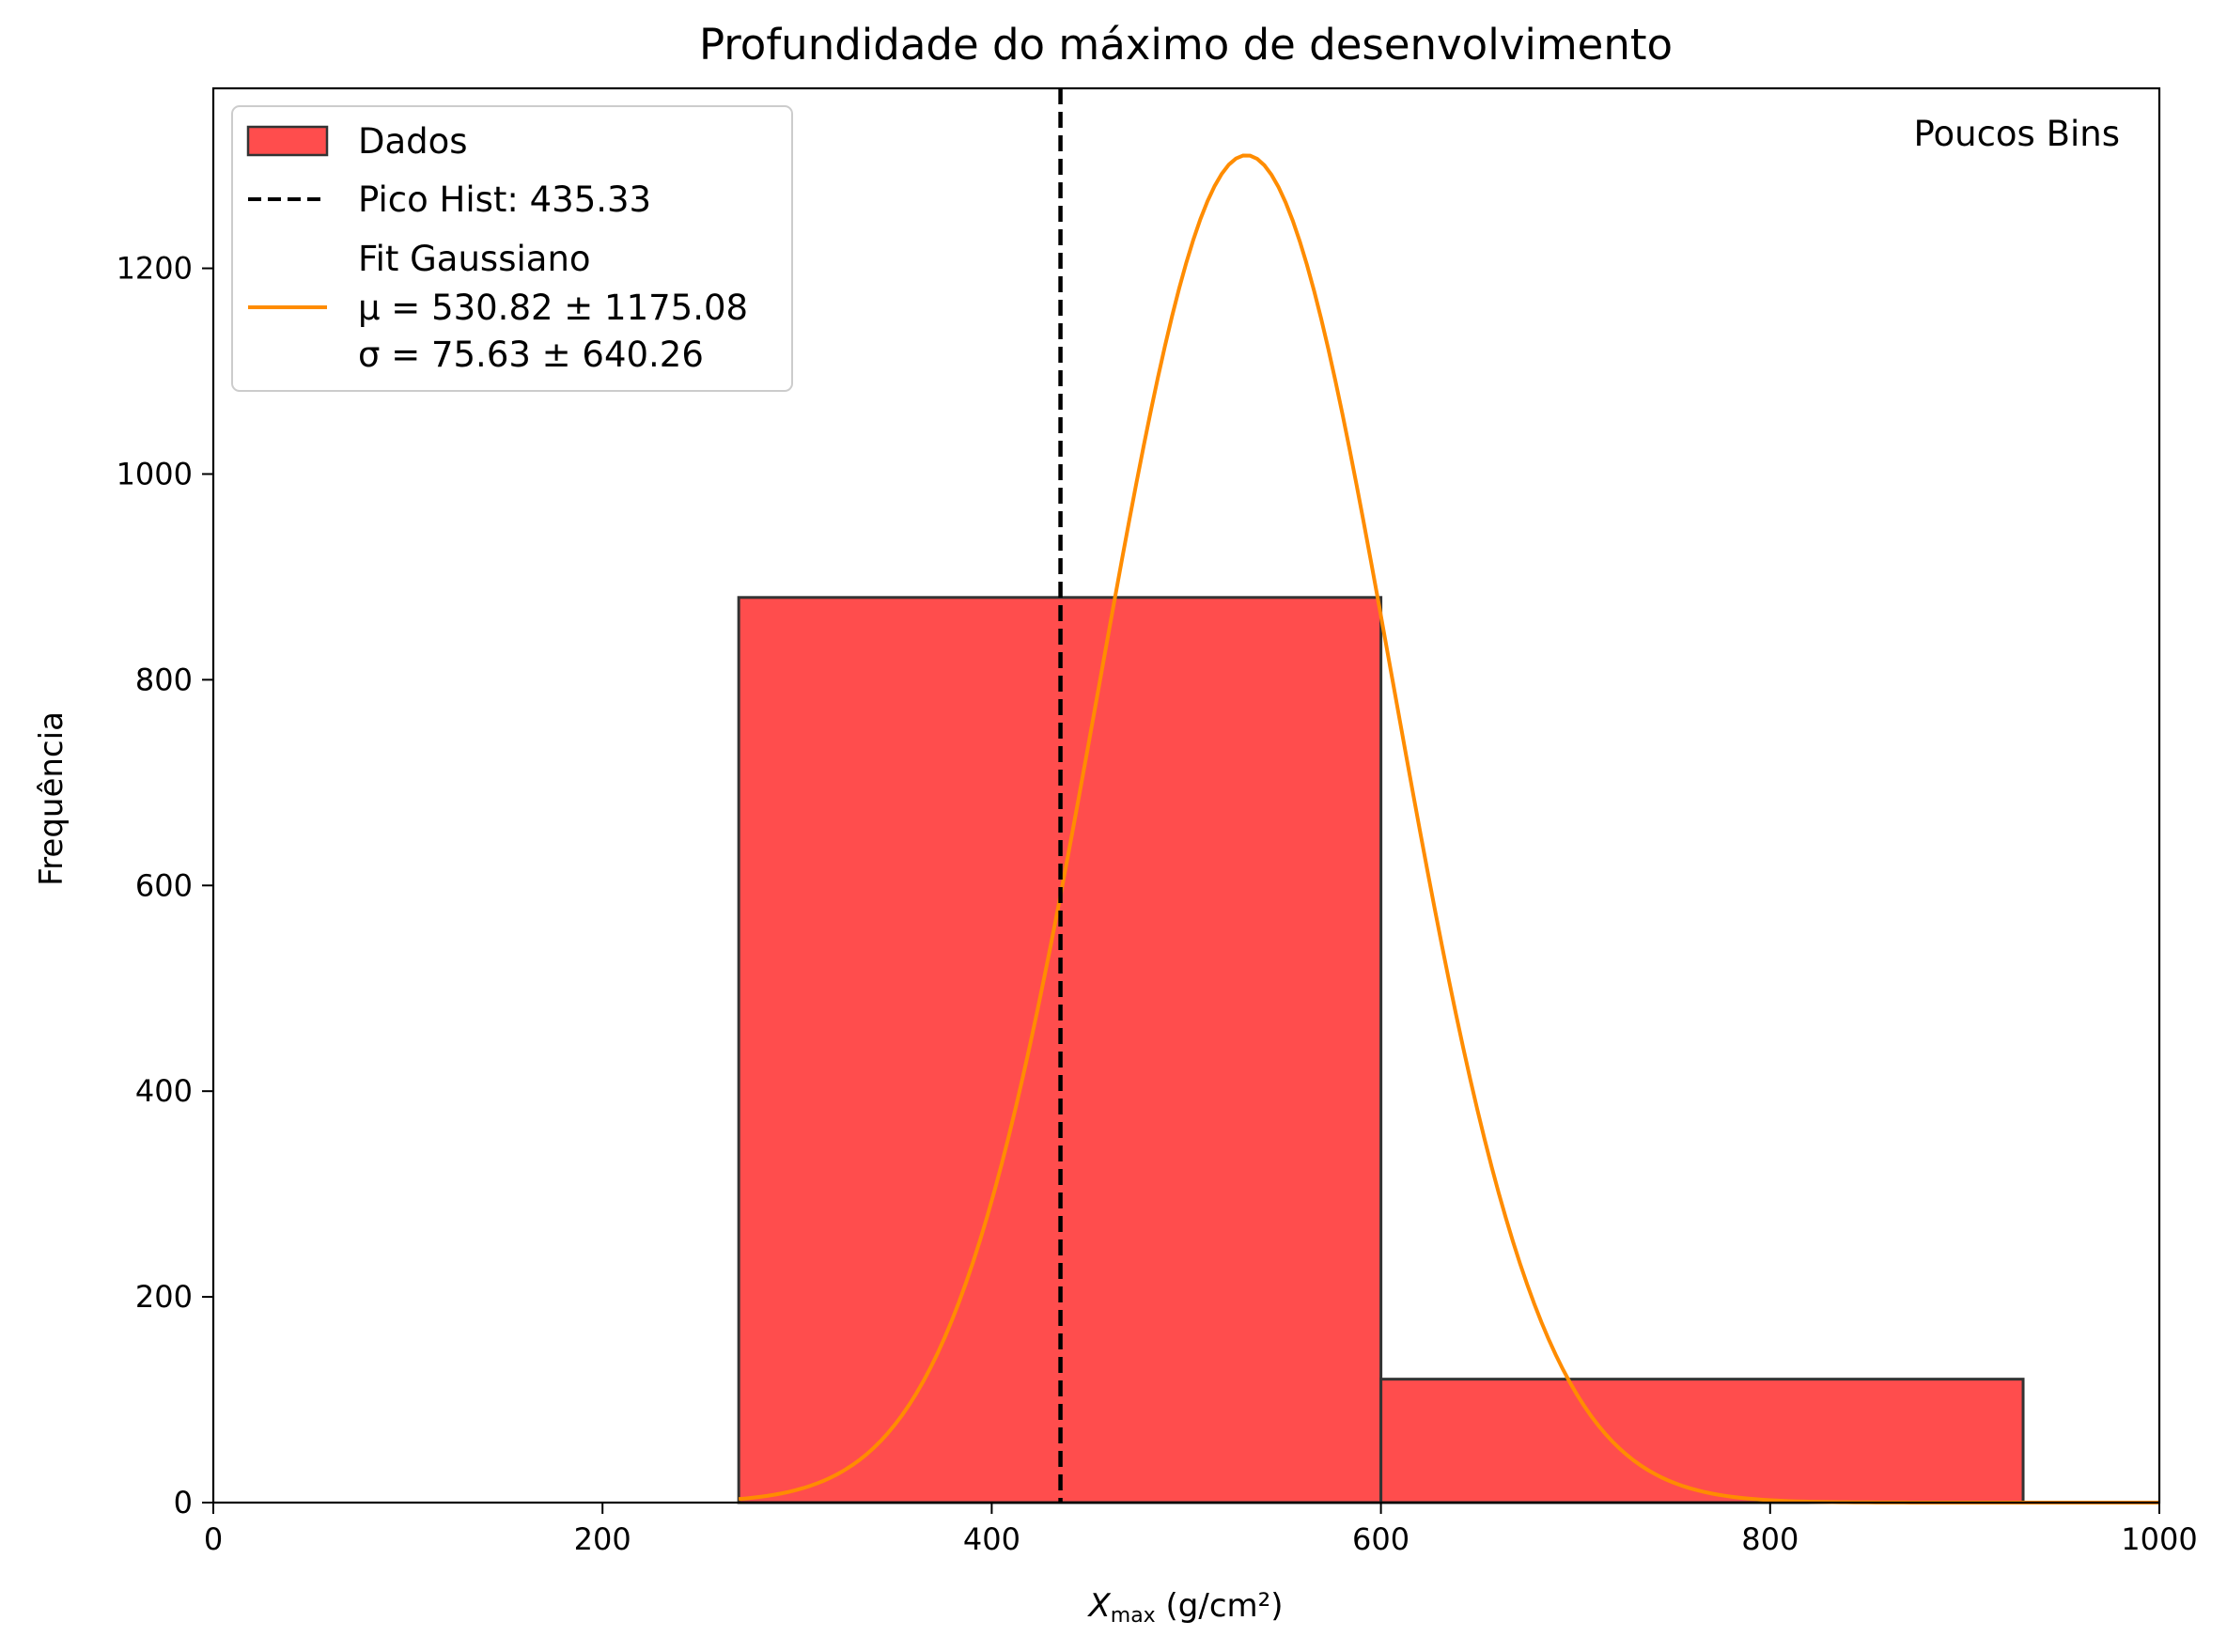 The image size is (2227, 1652). What do you see at coordinates (413, 141) in the screenshot?
I see `legend-dados-label: Dados` at bounding box center [413, 141].